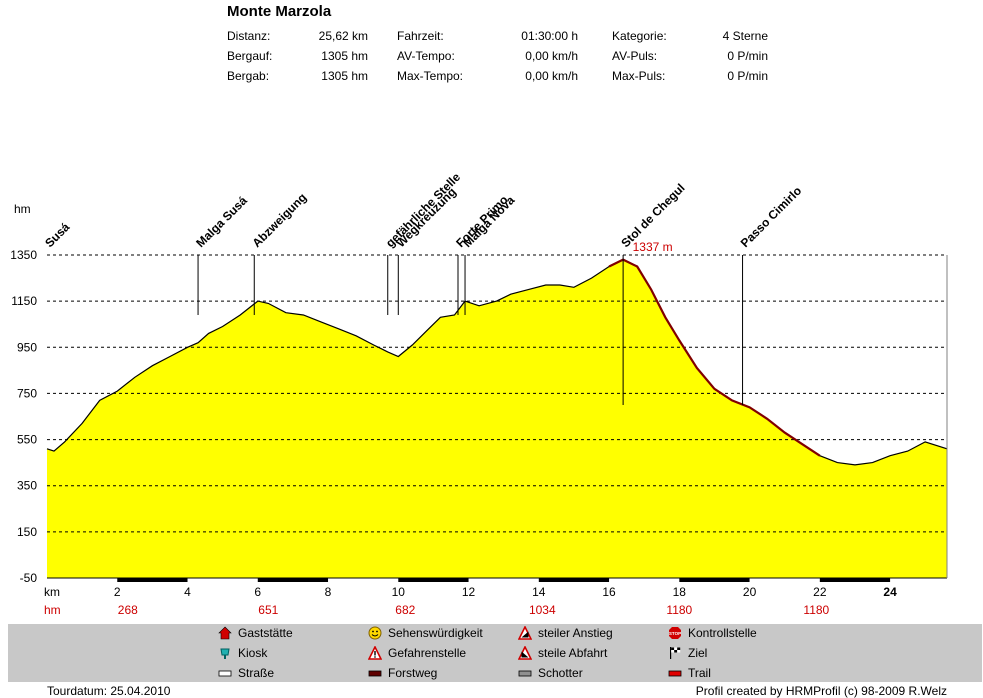  What do you see at coordinates (375, 653) in the screenshot?
I see `warning-icon` at bounding box center [375, 653].